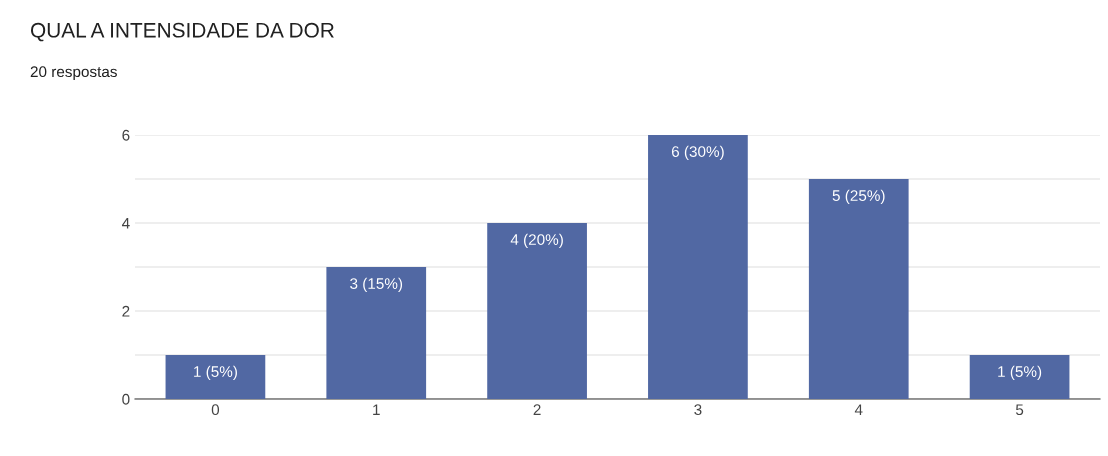 This screenshot has width=1108, height=456. What do you see at coordinates (1019, 410) in the screenshot?
I see `x-tick-label: 5` at bounding box center [1019, 410].